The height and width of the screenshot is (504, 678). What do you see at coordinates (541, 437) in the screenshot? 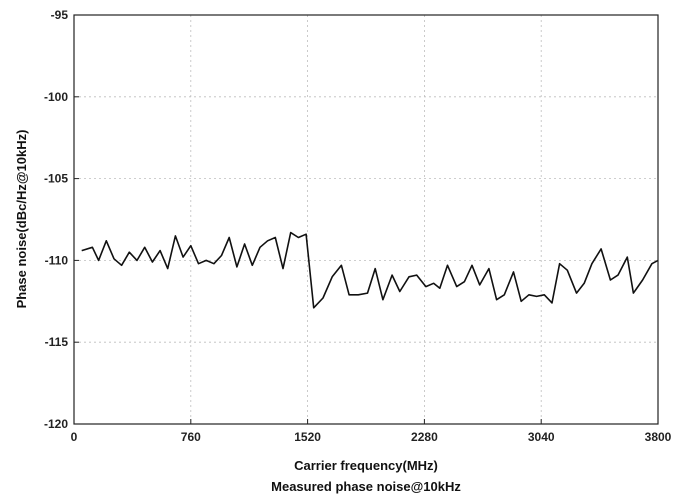
I see `x-tick-label: 3040` at bounding box center [541, 437].